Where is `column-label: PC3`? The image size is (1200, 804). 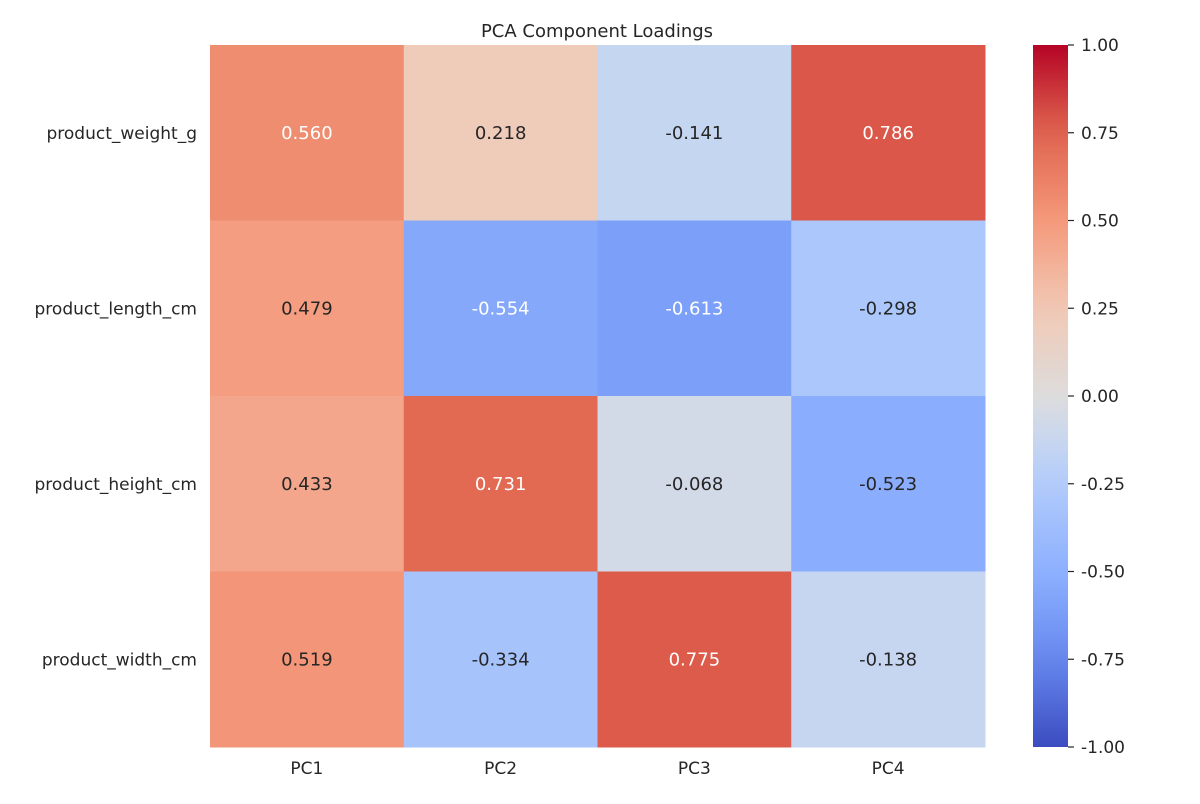
column-label: PC3 is located at coordinates (694, 769).